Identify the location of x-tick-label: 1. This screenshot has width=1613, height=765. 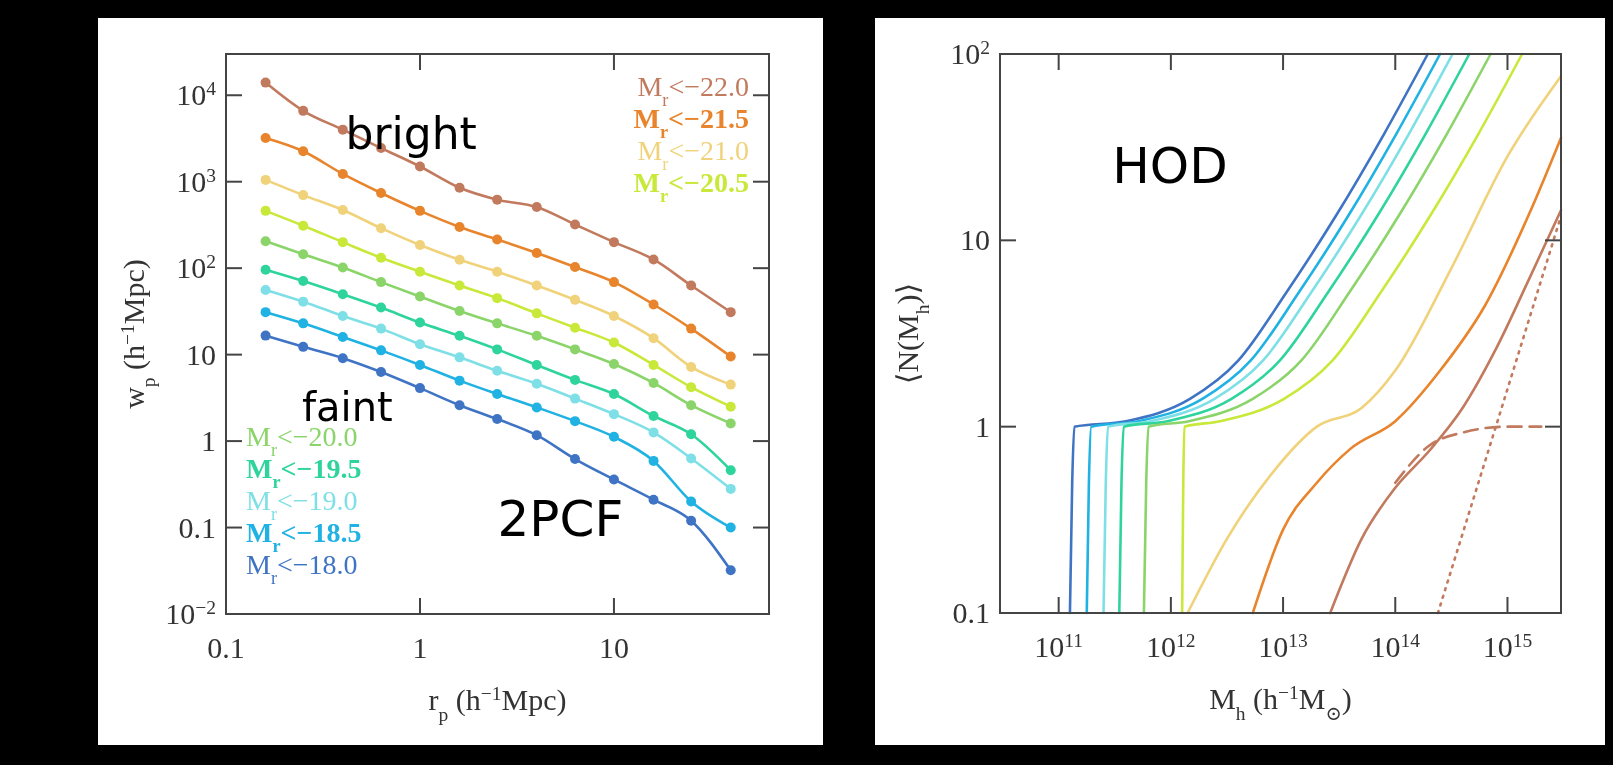
(420, 647).